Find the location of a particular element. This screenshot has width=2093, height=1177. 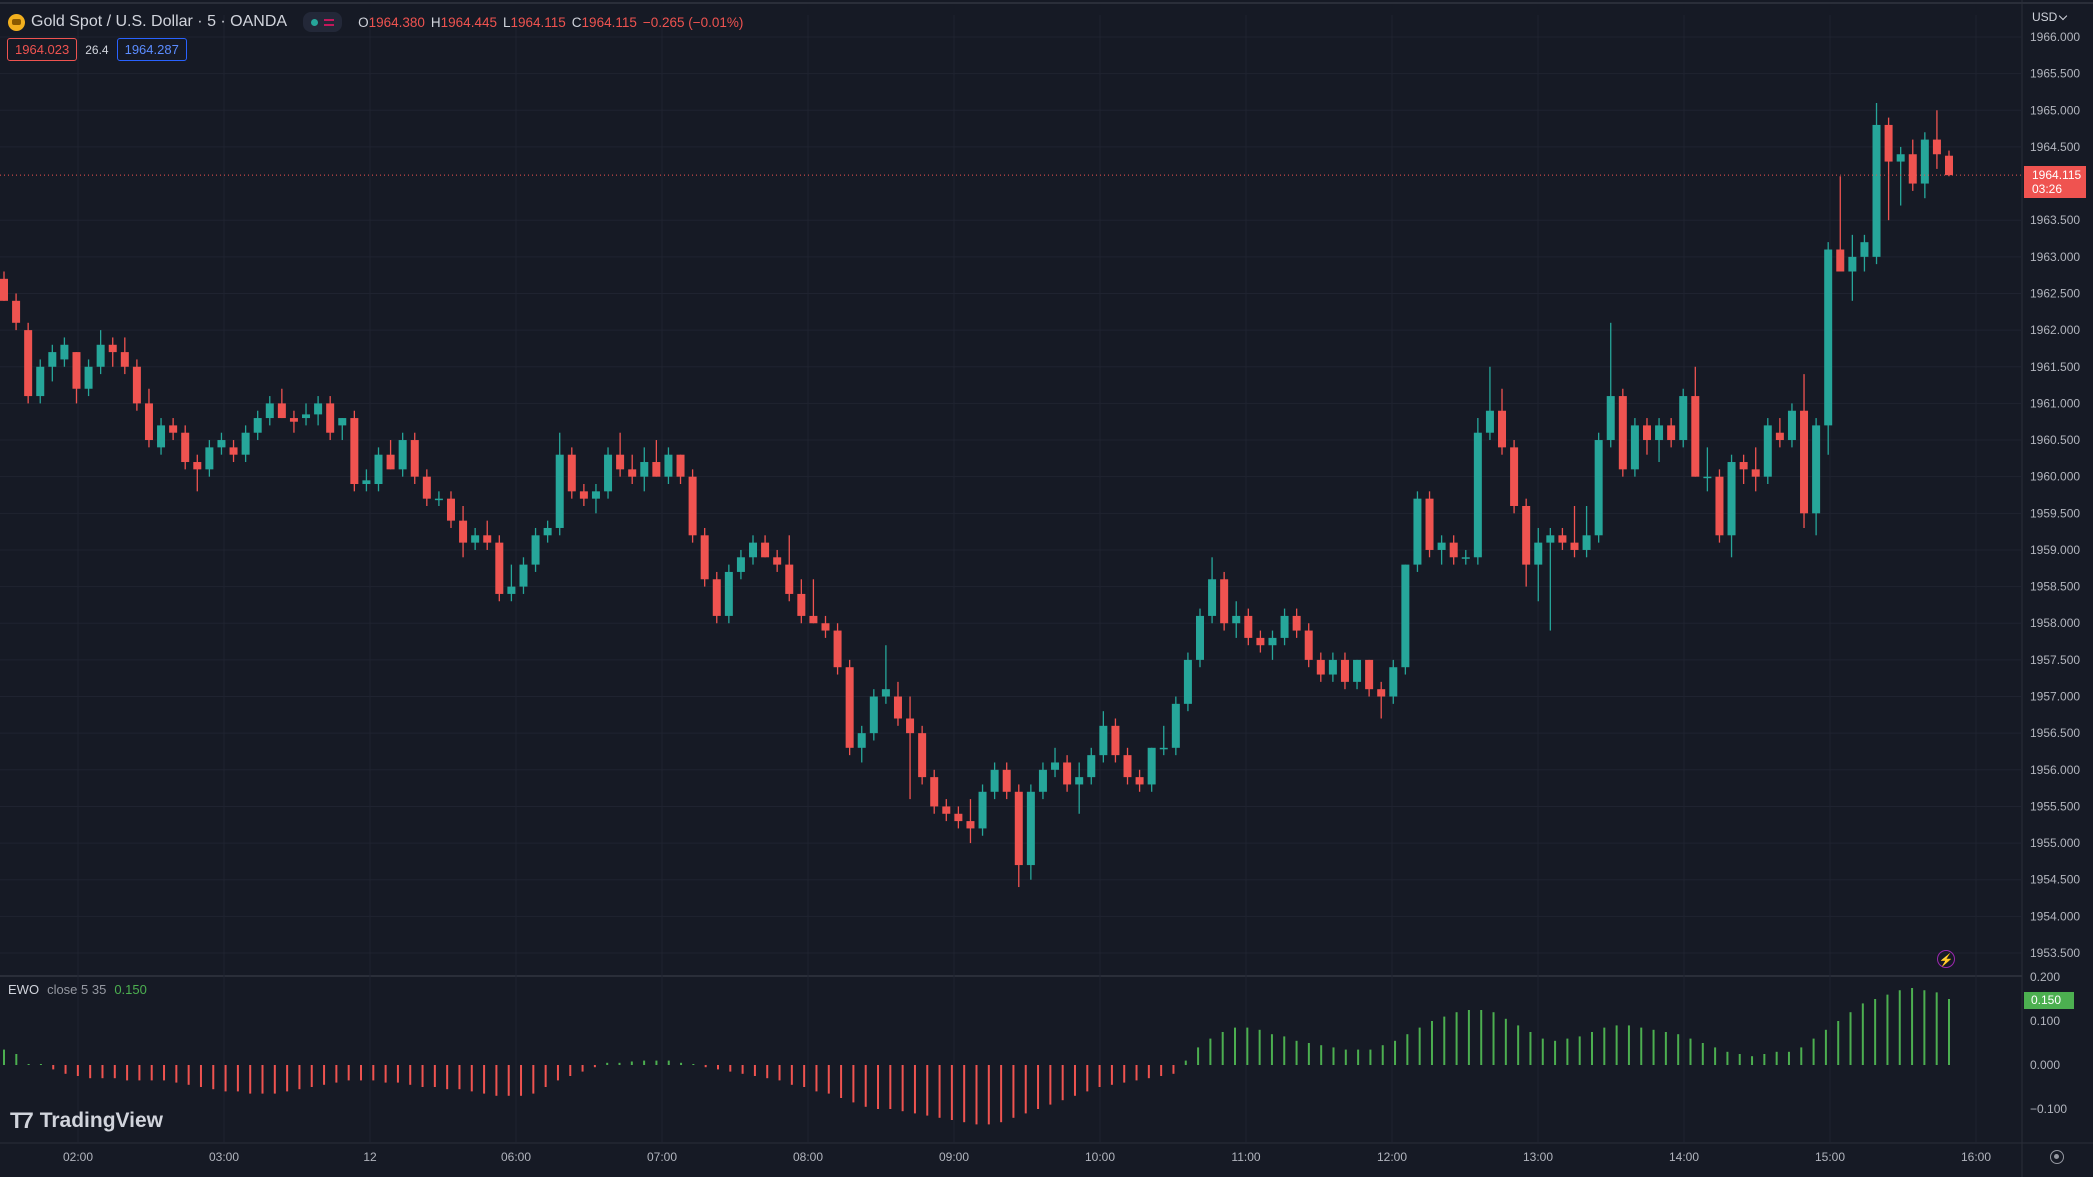

ohlc-low: L1964.115 is located at coordinates (534, 22).